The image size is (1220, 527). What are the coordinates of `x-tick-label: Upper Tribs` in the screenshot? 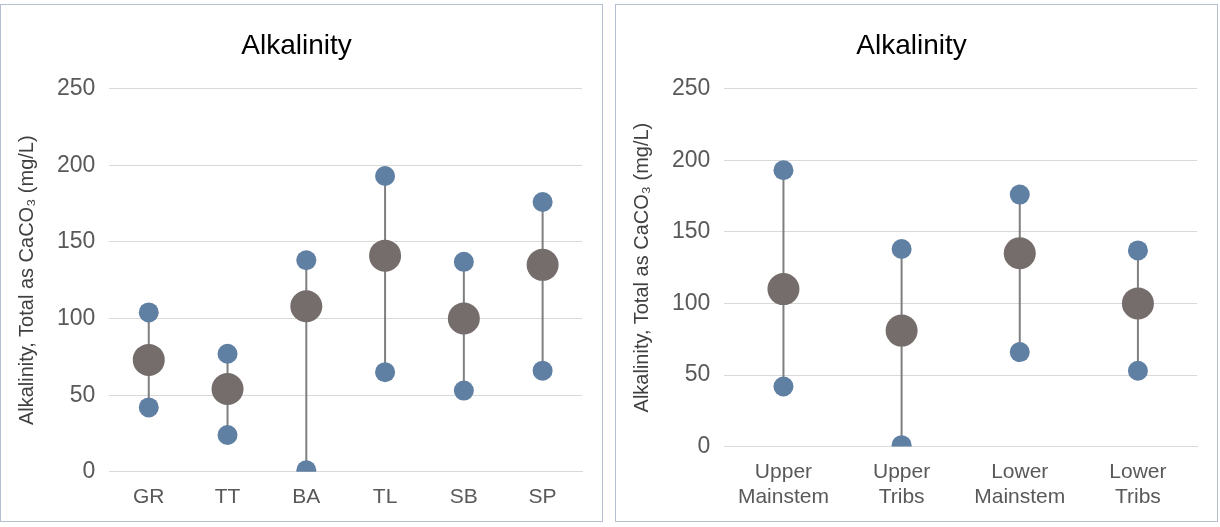 It's located at (902, 483).